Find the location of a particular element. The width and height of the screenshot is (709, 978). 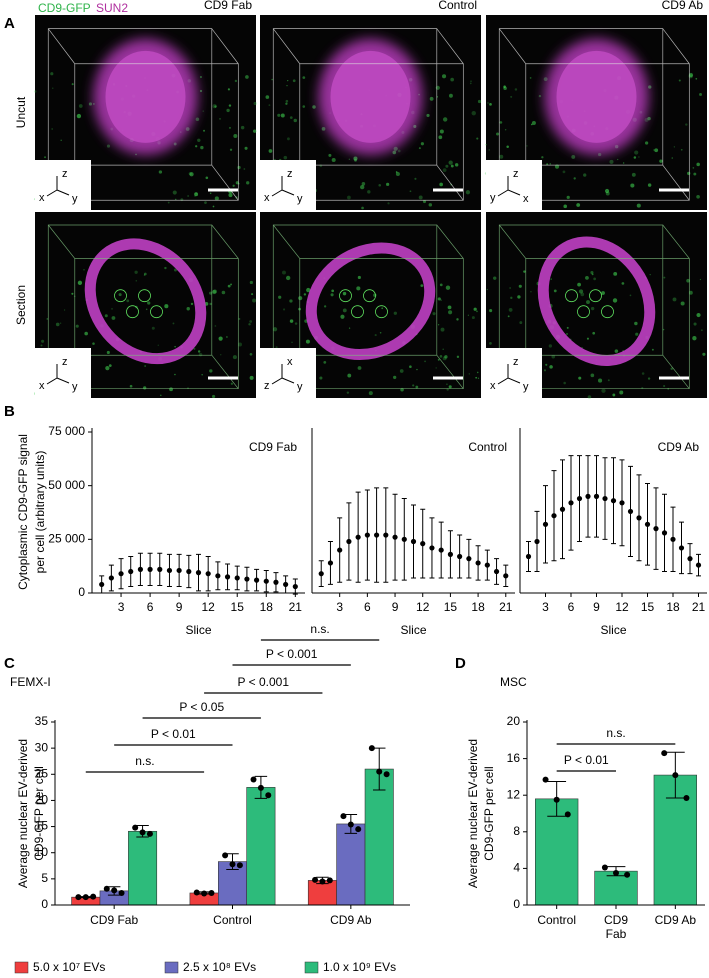

y-axis-label: Cytoplasmic CD9-GFP signal is located at coordinates (23, 512).